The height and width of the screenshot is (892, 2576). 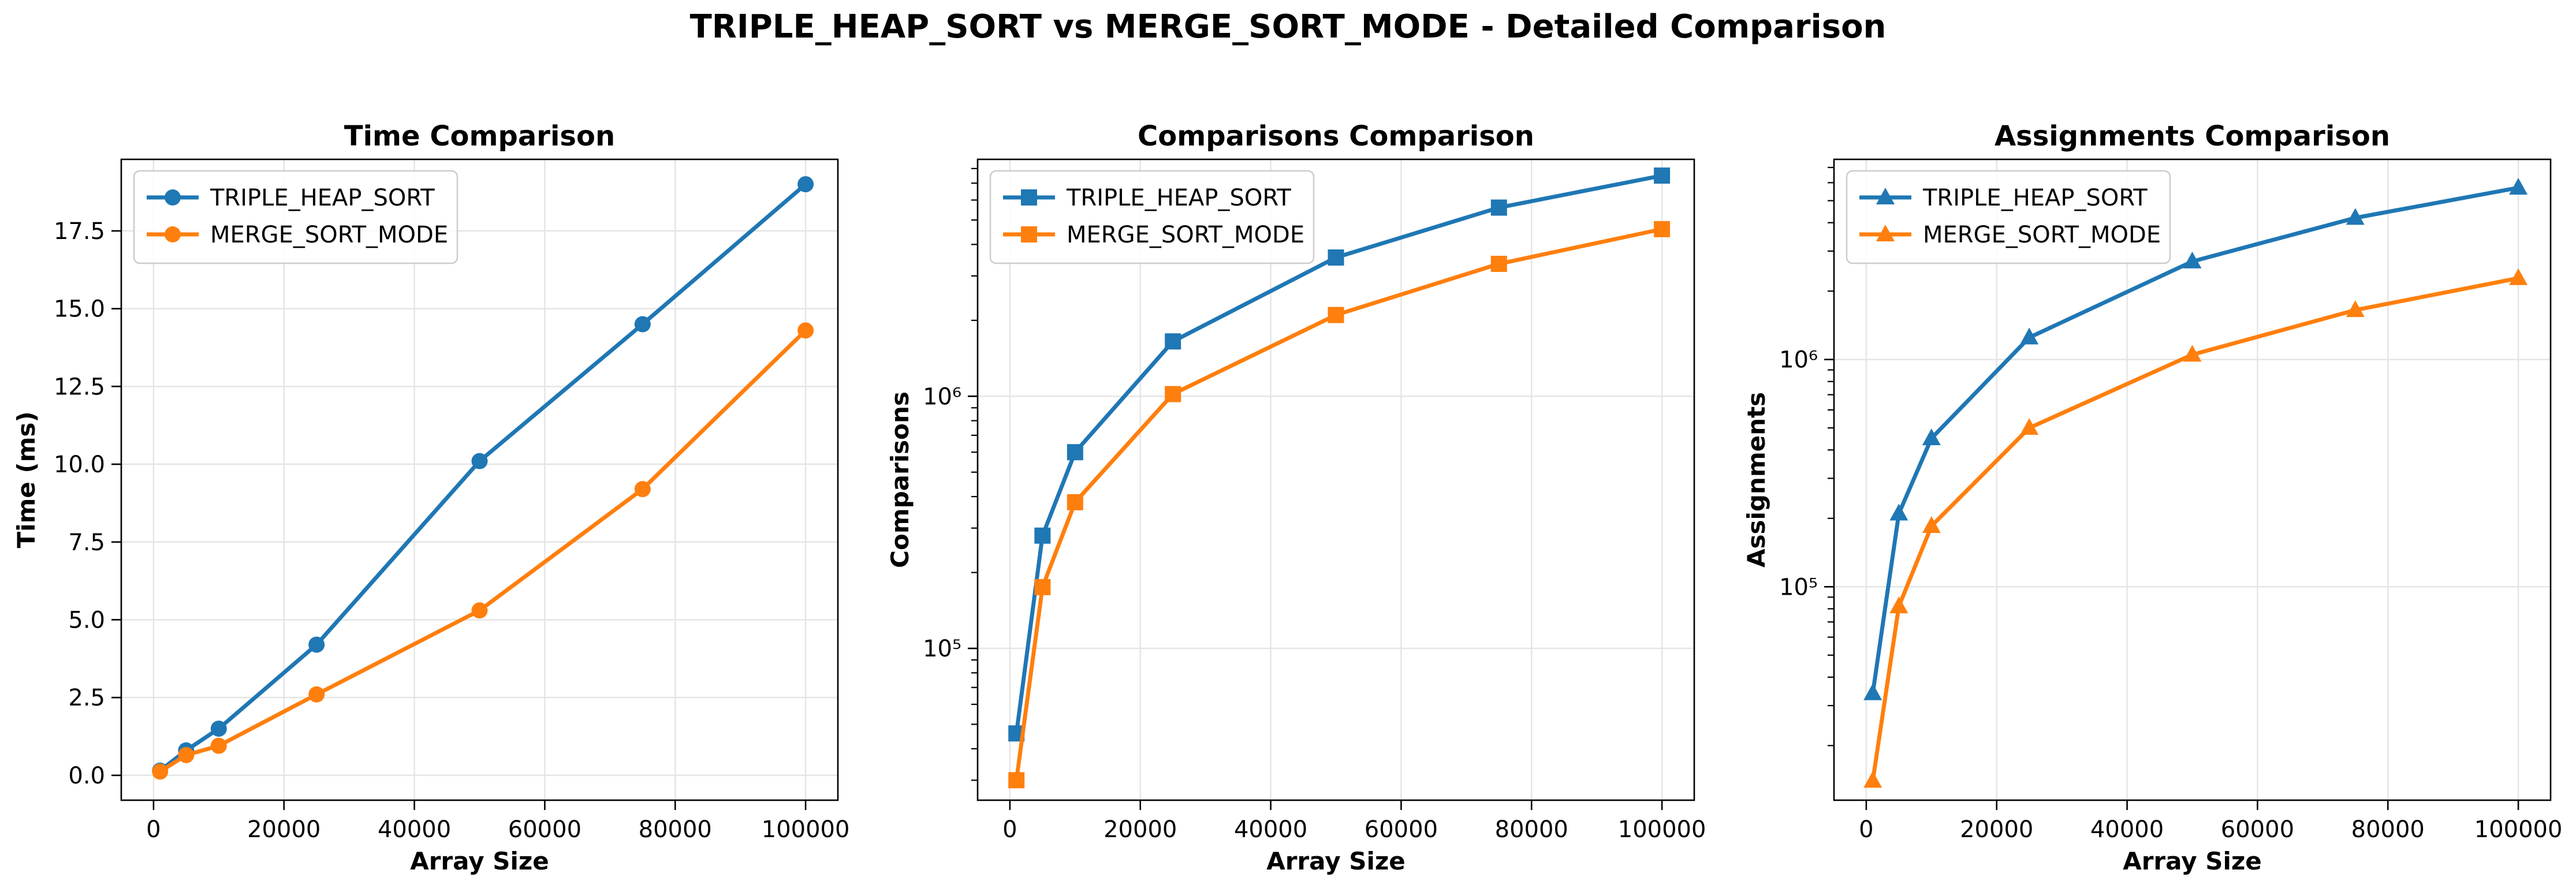 I want to click on chart-title: Comparisons Comparison, so click(x=1336, y=136).